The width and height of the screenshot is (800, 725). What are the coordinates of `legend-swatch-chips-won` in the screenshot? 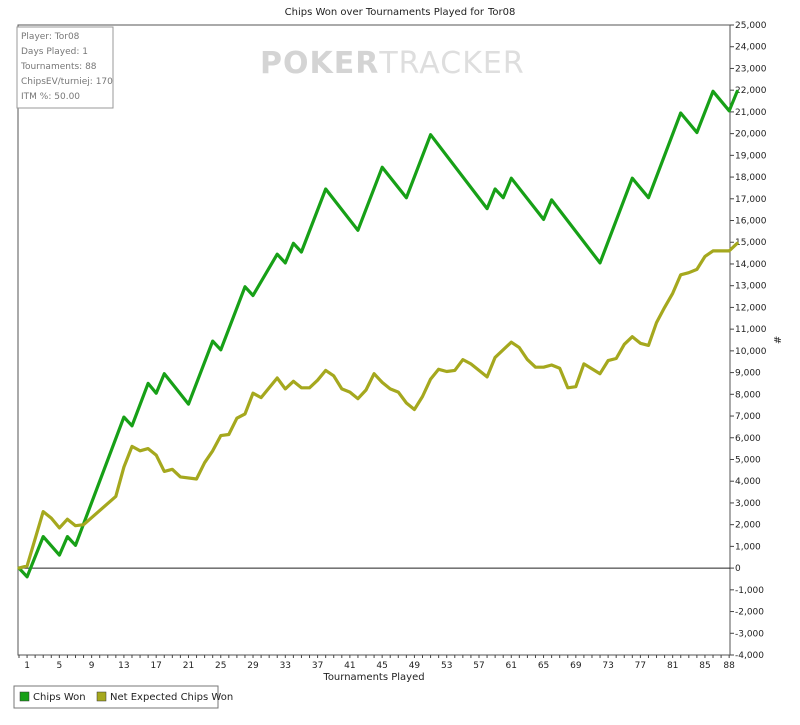 It's located at (24, 696).